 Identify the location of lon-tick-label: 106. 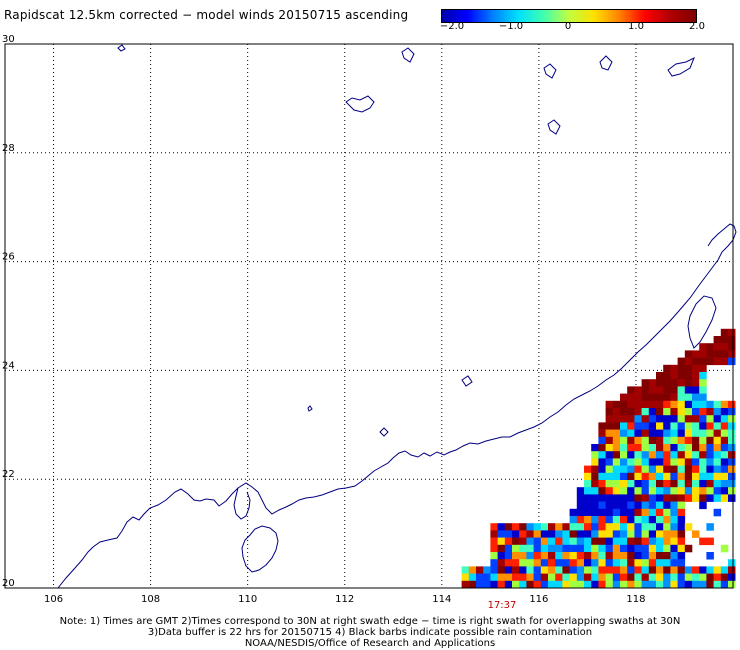
(53, 599).